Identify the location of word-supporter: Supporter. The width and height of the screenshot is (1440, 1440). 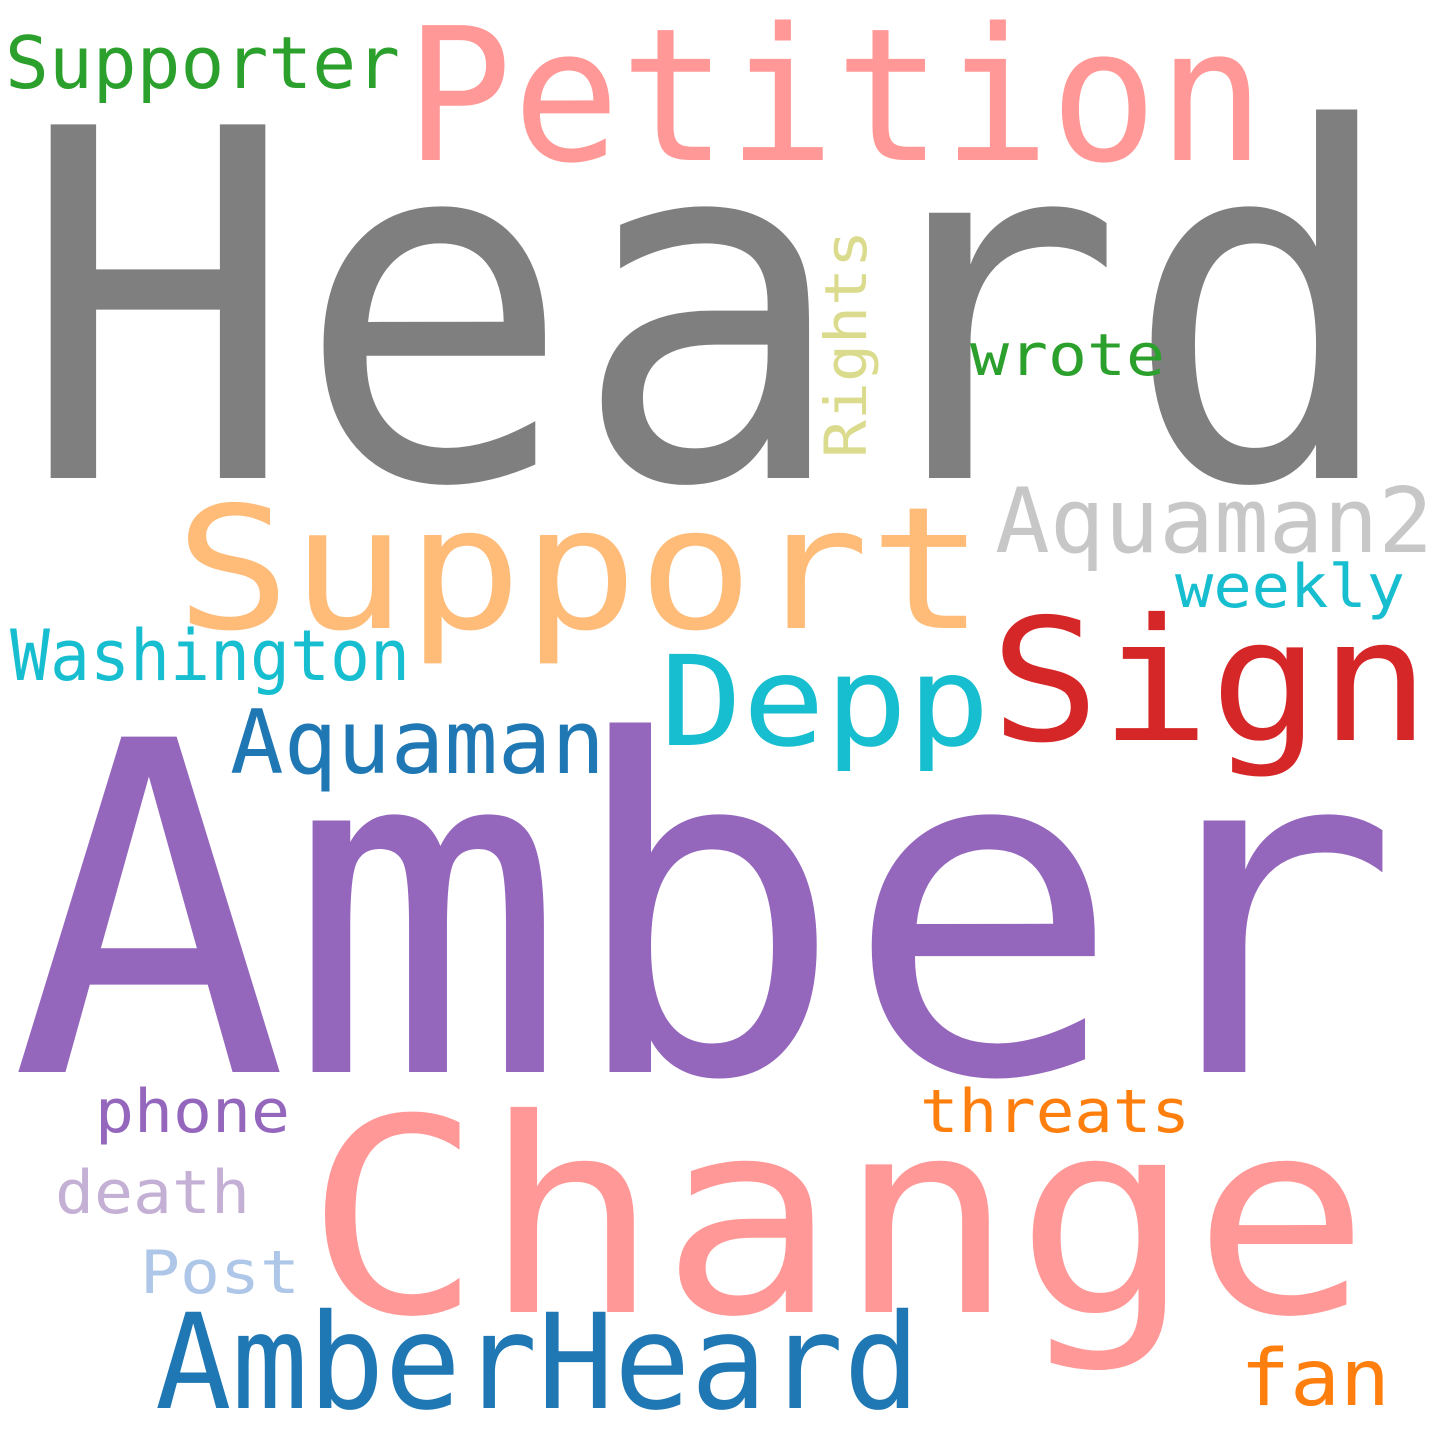
(202, 63).